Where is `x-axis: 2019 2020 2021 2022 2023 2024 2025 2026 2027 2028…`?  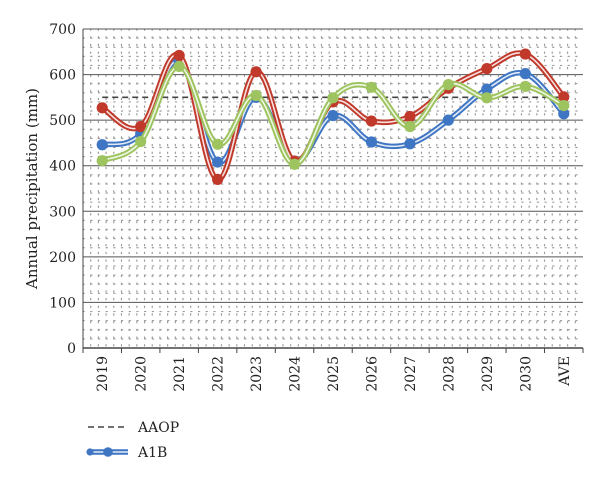
x-axis: 2019 2020 2021 2022 2023 2024 2025 2026 2027 2028… is located at coordinates (333, 370).